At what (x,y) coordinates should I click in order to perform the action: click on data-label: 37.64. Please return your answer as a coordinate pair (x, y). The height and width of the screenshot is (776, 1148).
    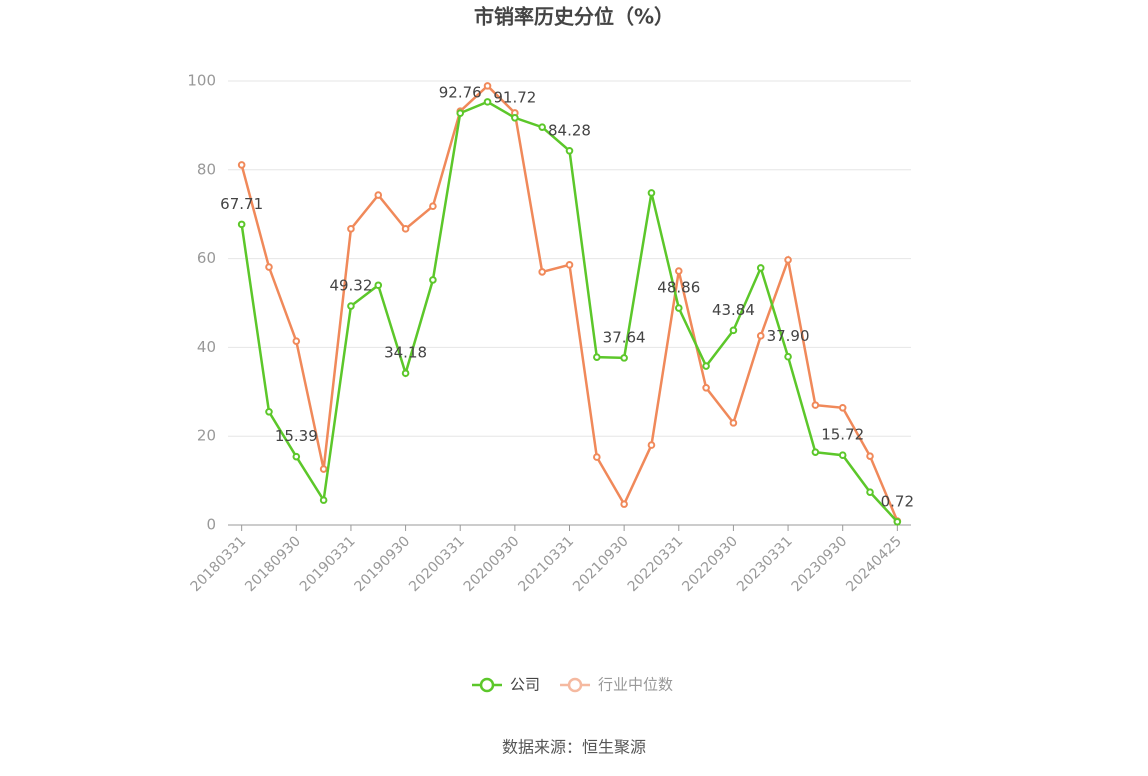
    Looking at the image, I should click on (624, 337).